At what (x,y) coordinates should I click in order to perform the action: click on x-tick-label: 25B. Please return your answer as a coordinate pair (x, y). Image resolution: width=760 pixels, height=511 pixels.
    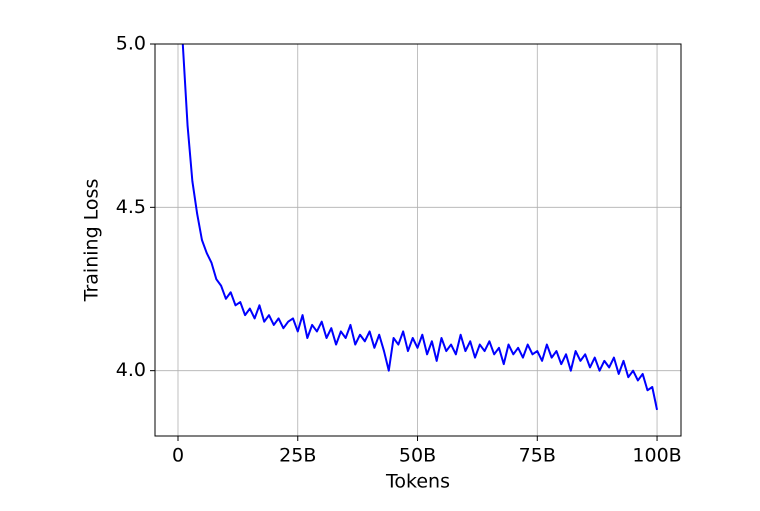
    Looking at the image, I should click on (297, 456).